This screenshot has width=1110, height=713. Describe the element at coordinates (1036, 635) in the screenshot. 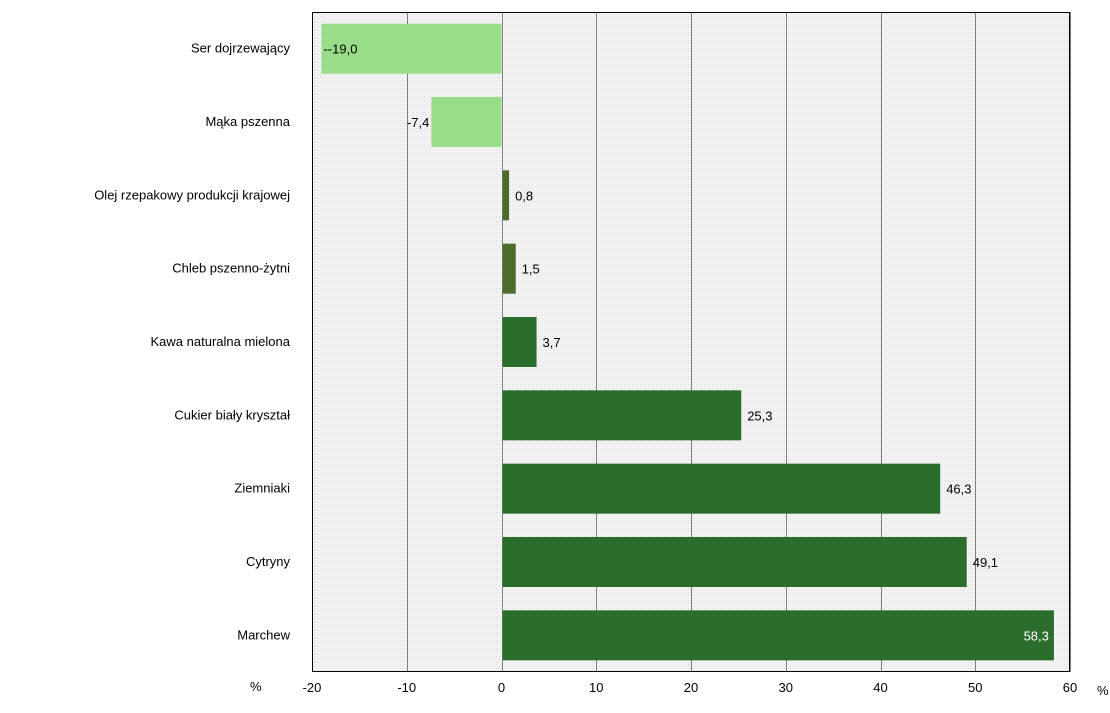

I see `data-label: 58,3` at that location.